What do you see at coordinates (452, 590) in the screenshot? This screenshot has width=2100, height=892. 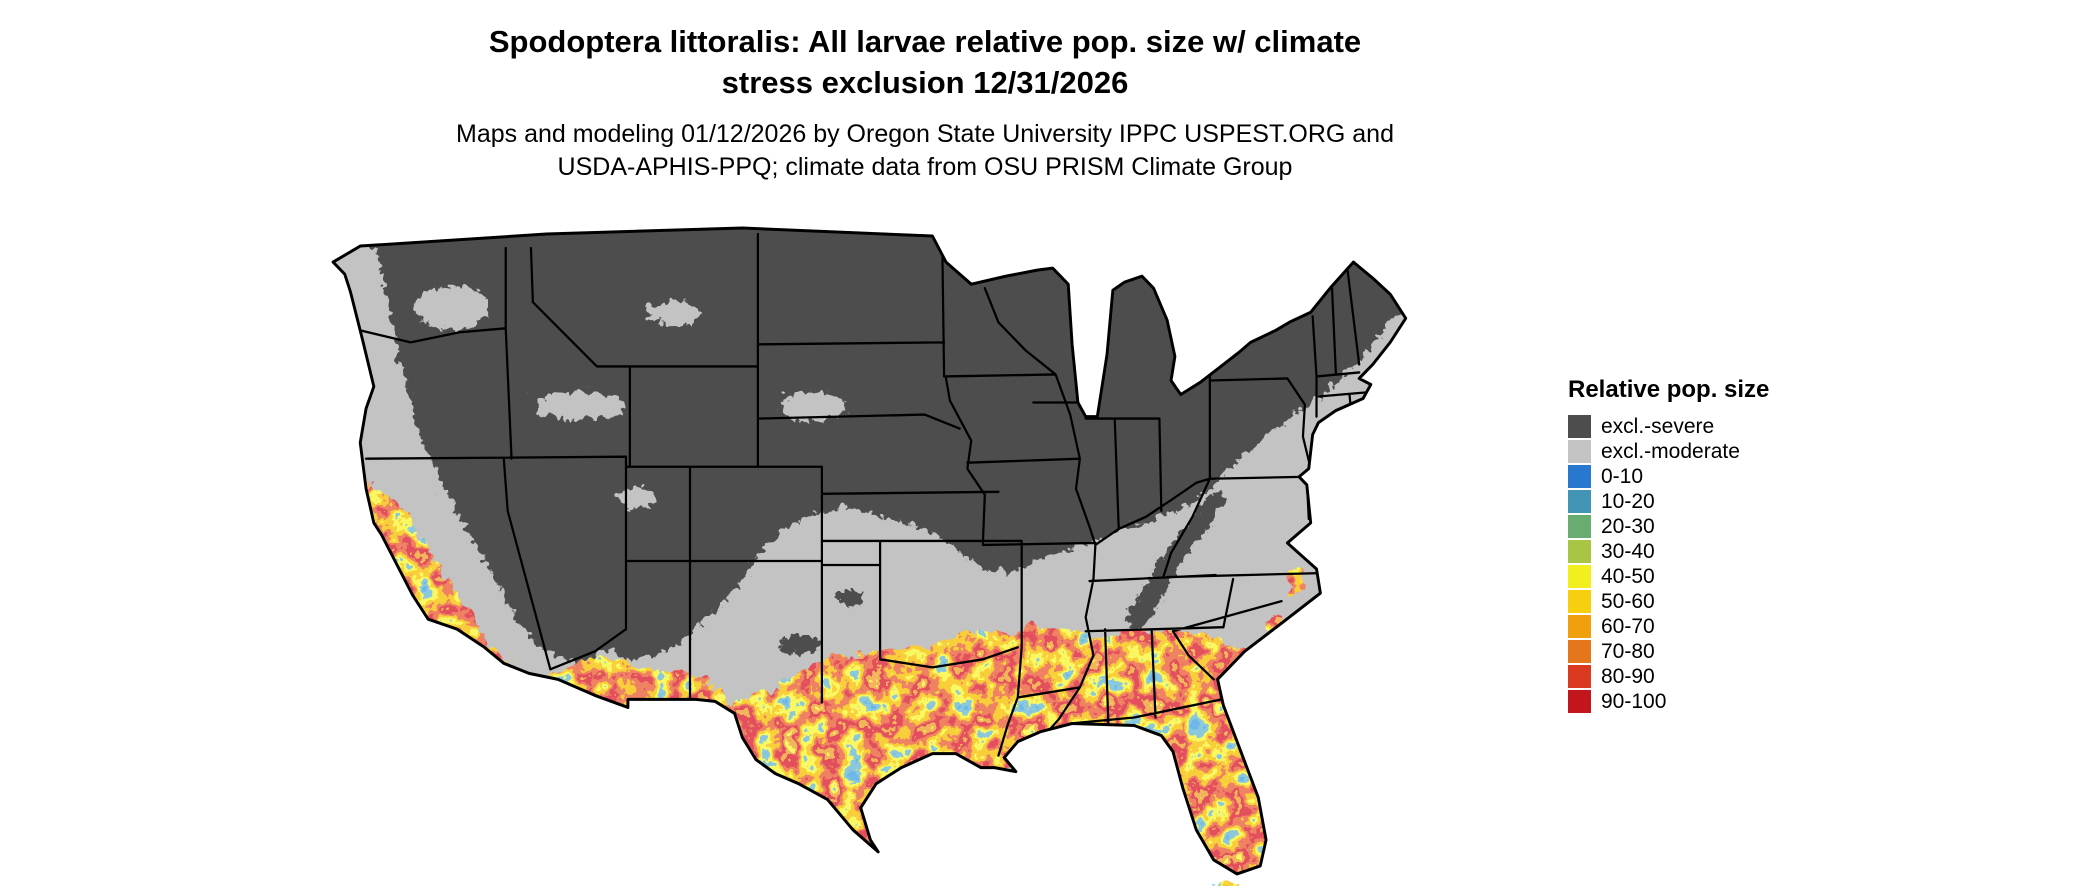 I see `heat-region-california-coast` at bounding box center [452, 590].